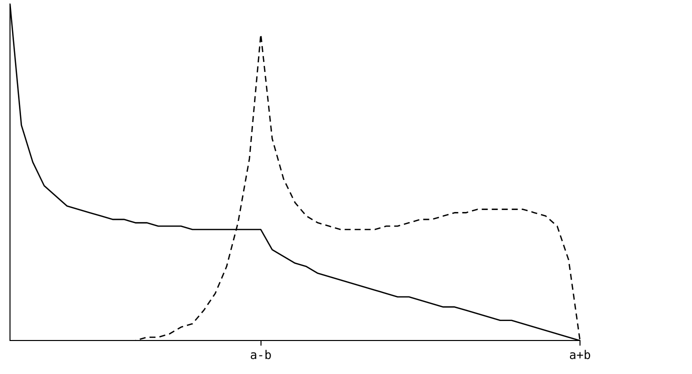 Image resolution: width=692 pixels, height=374 pixels. I want to click on x-tick-label: a+b, so click(580, 355).